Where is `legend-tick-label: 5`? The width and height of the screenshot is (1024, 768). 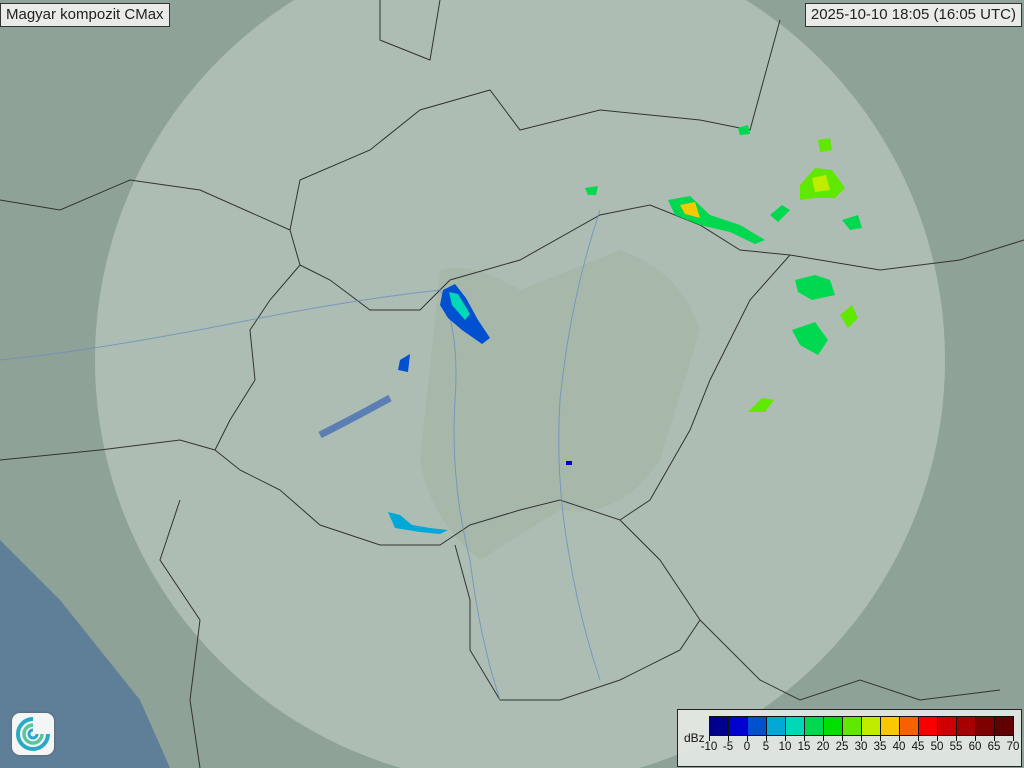
legend-tick-label: 5 is located at coordinates (766, 747).